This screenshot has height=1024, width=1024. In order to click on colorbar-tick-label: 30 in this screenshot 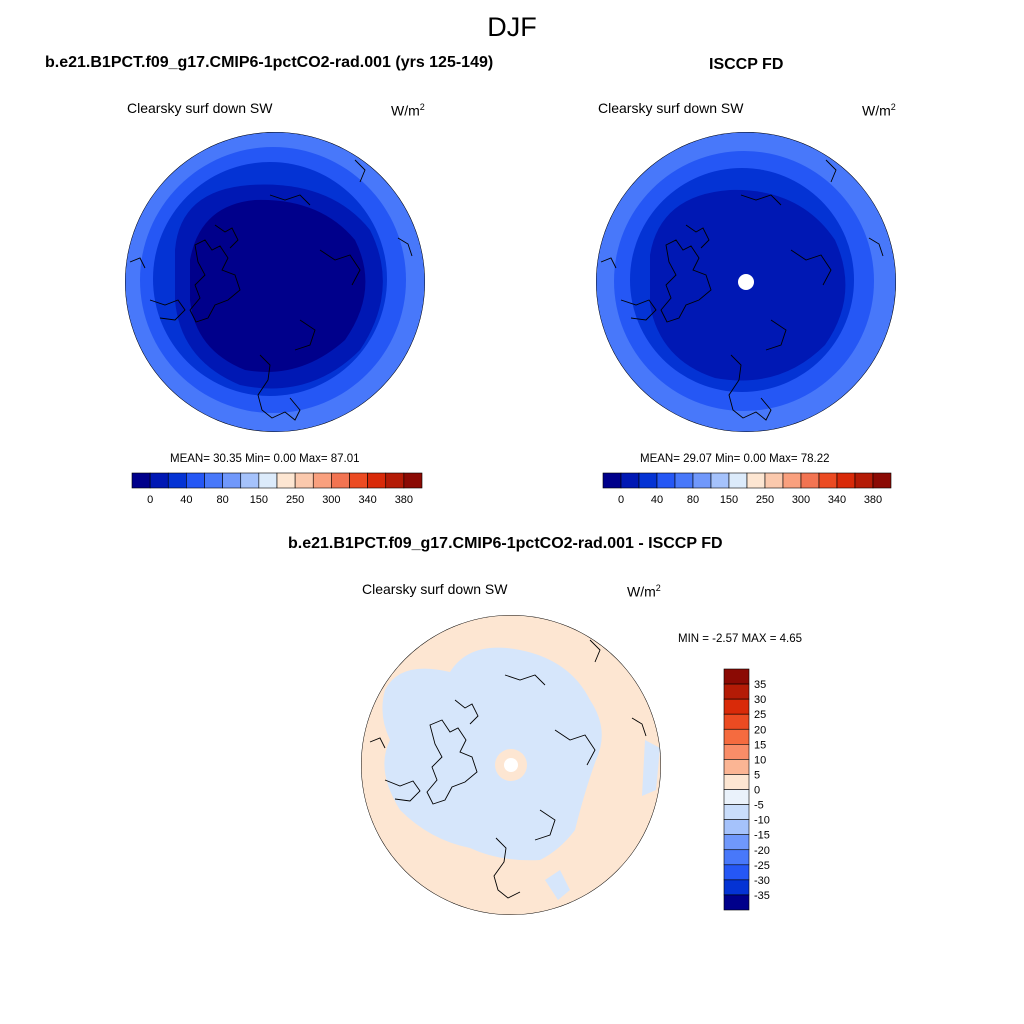, I will do `click(760, 700)`.